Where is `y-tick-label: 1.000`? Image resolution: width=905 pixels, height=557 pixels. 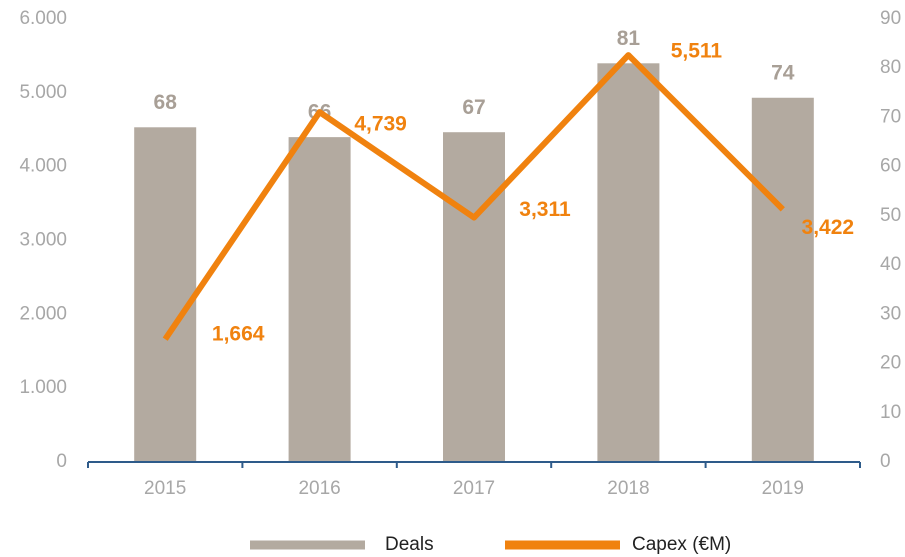
y-tick-label: 1.000 is located at coordinates (43, 387).